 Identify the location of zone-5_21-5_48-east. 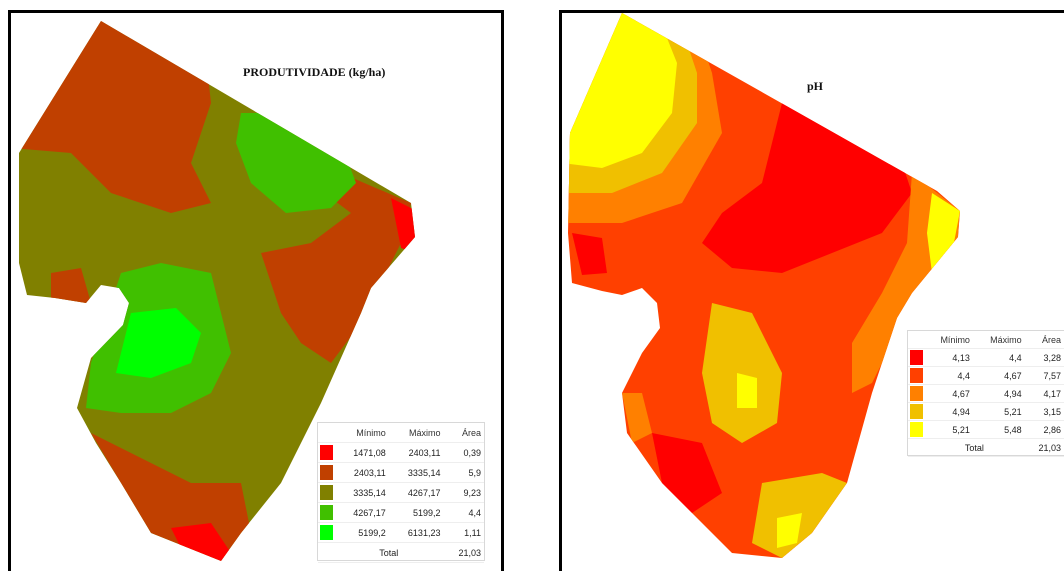
(943, 233).